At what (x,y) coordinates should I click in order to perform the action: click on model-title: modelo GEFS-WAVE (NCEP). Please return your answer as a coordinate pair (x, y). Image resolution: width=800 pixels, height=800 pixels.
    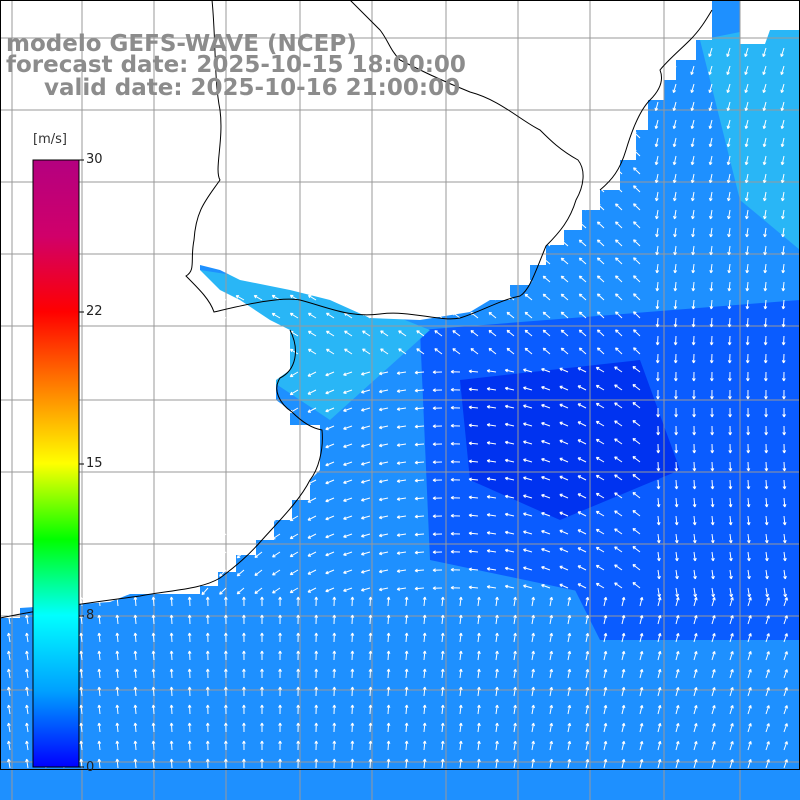
    Looking at the image, I should click on (181, 44).